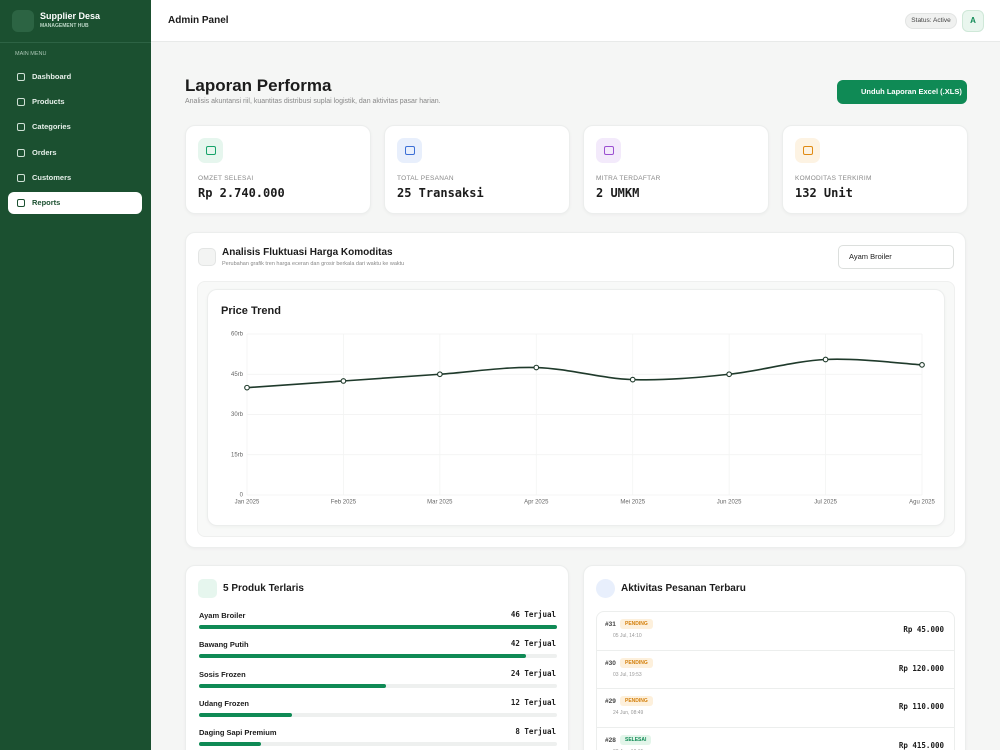 Image resolution: width=1000 pixels, height=750 pixels. Describe the element at coordinates (923, 629) in the screenshot. I see `order-amount: Rp 45.000` at that location.